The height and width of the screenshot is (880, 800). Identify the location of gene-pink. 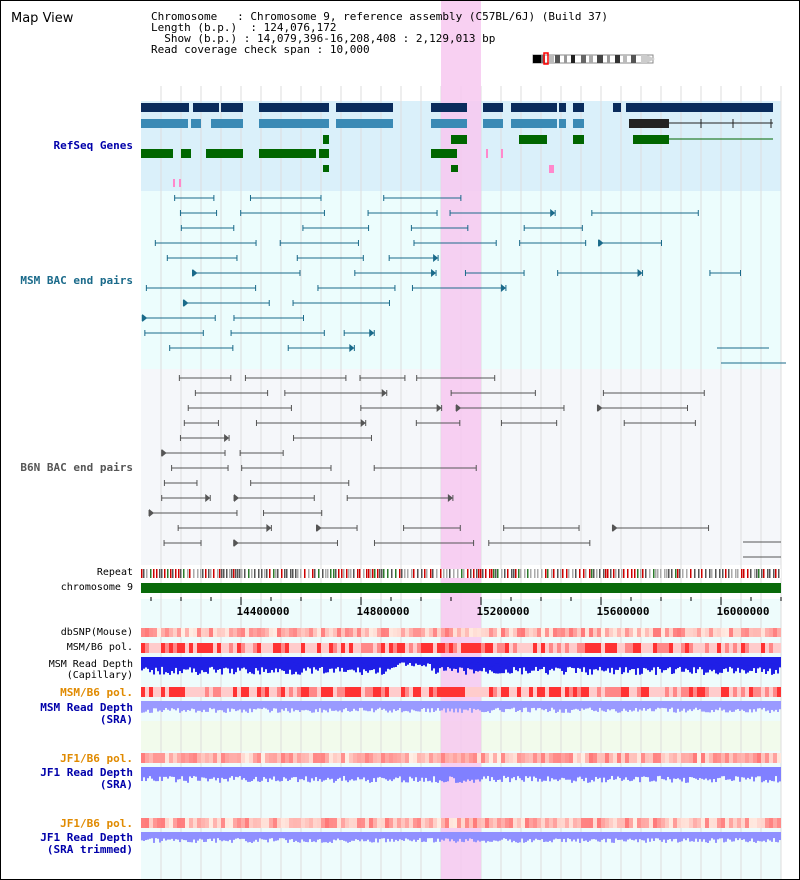
(551, 169).